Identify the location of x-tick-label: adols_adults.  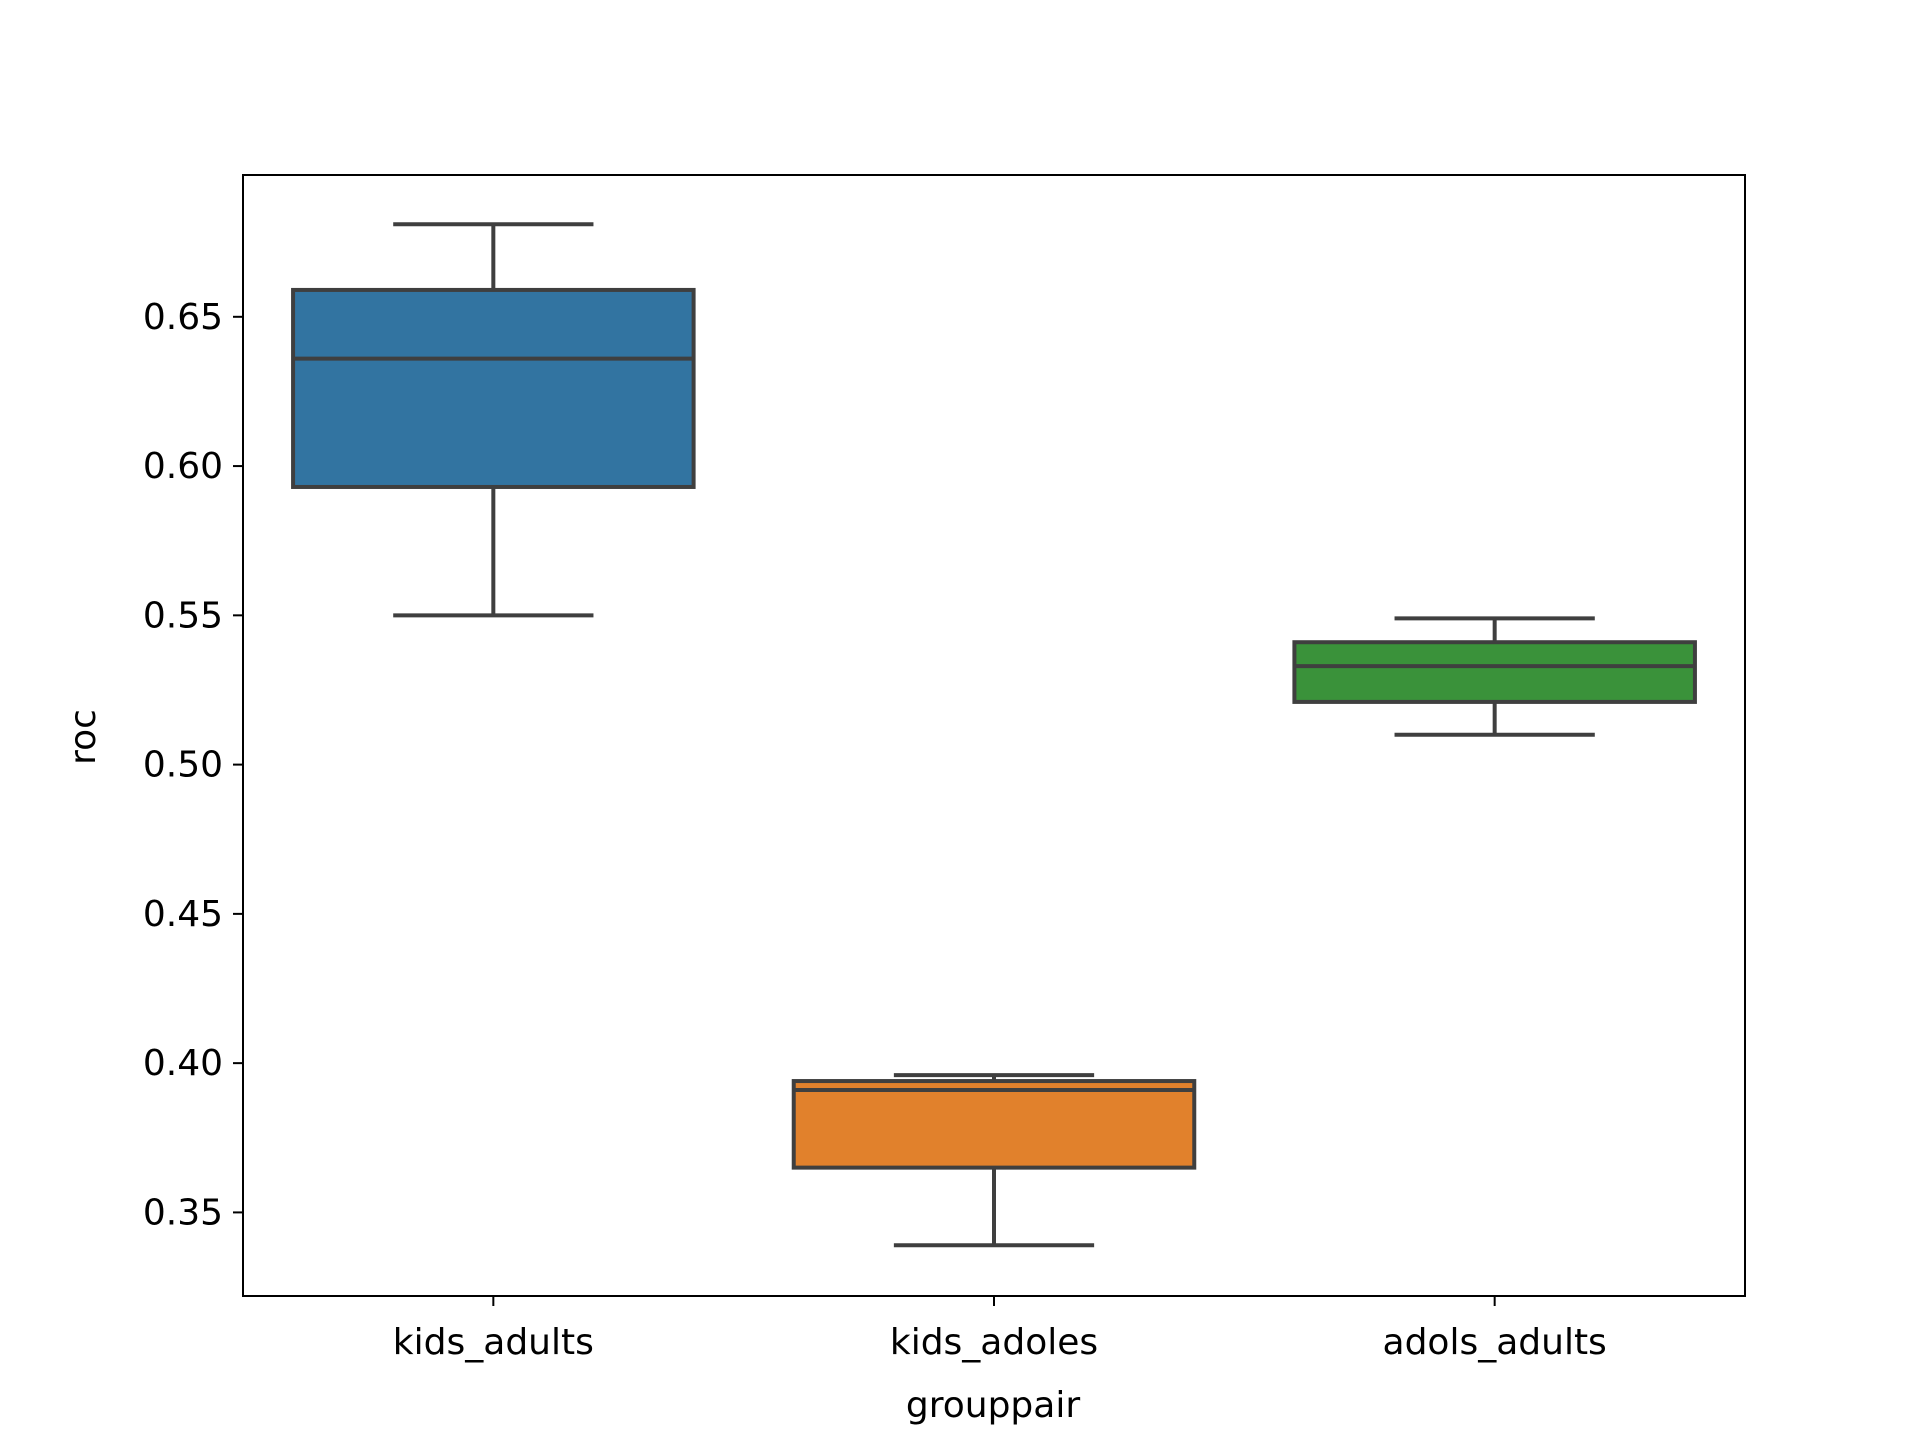
(1495, 1342).